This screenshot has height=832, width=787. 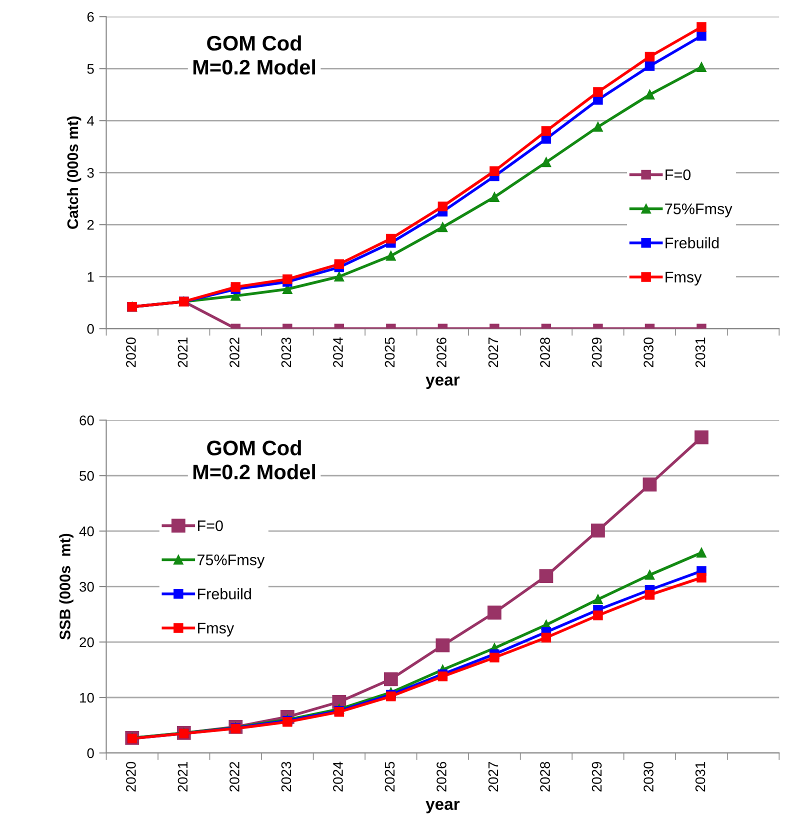 I want to click on y-tick-label: 2, so click(x=90, y=225).